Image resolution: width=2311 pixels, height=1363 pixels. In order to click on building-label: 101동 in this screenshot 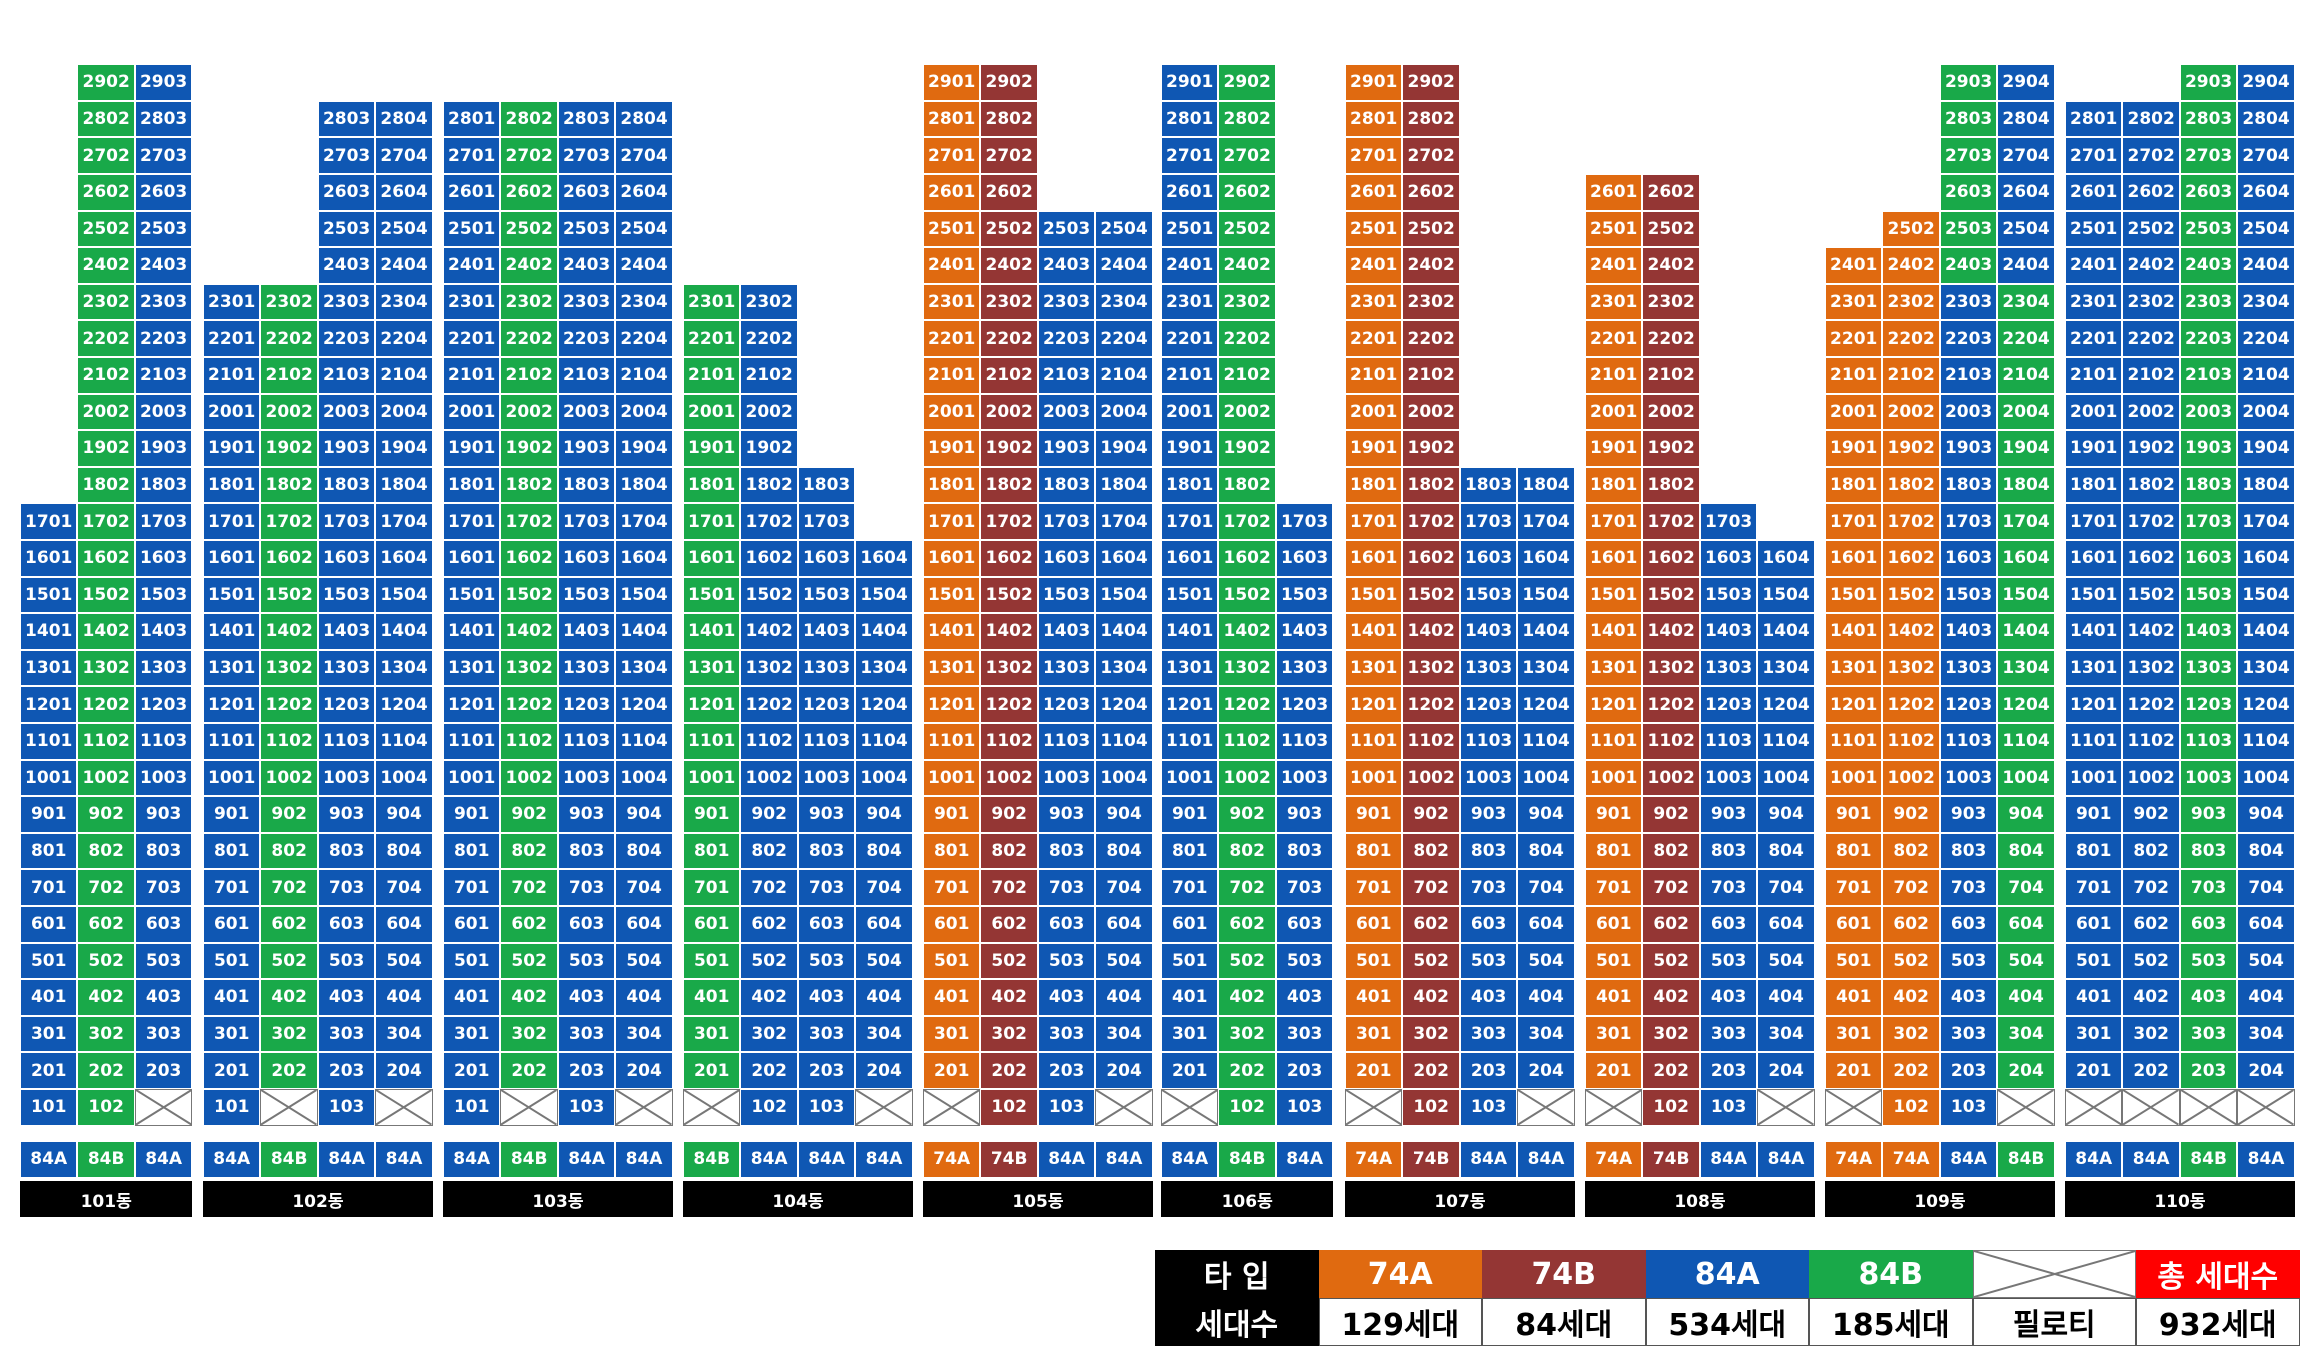, I will do `click(106, 1199)`.